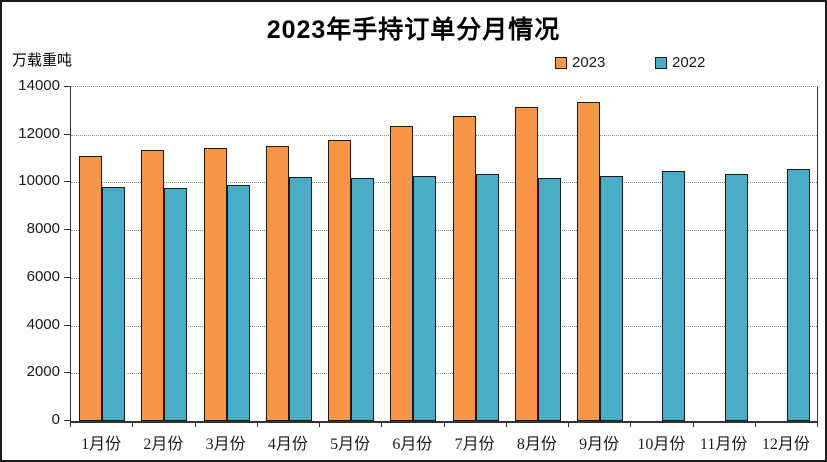 This screenshot has width=827, height=462. What do you see at coordinates (42, 60) in the screenshot?
I see `y-axis-unit-label: 万载重吨` at bounding box center [42, 60].